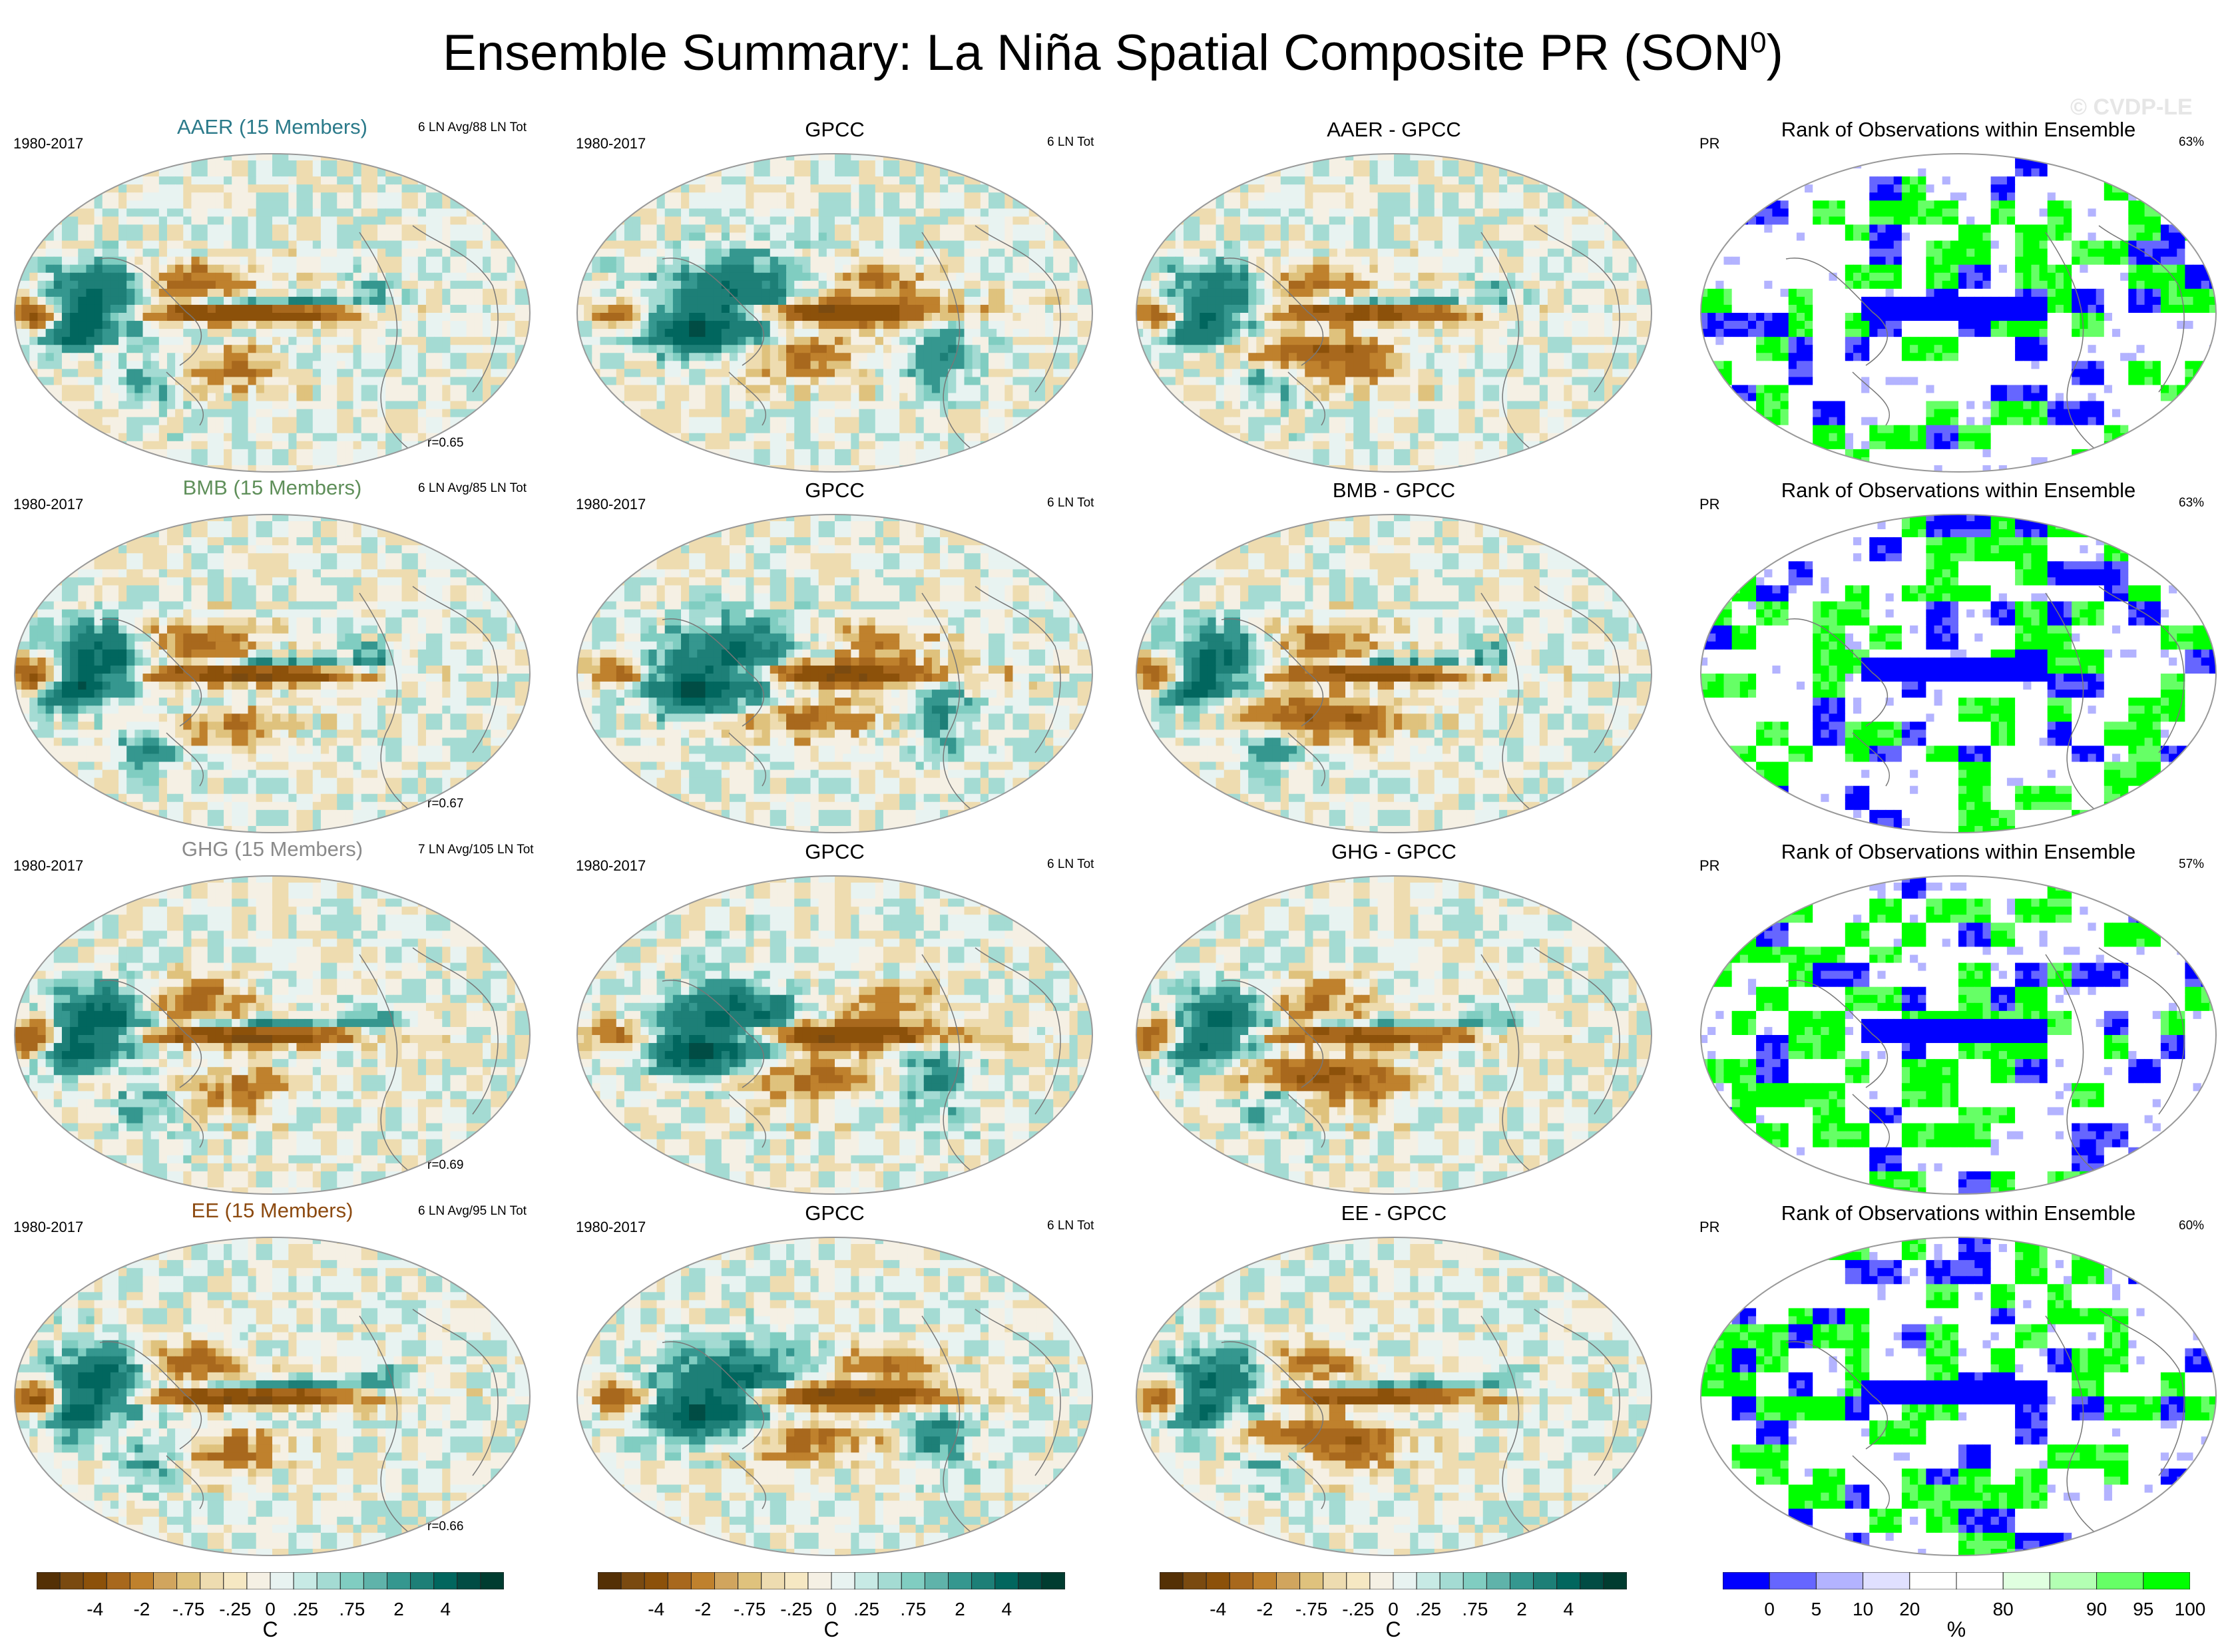  I want to click on composite-colorbar-tick-label: -.75, so click(749, 1609).